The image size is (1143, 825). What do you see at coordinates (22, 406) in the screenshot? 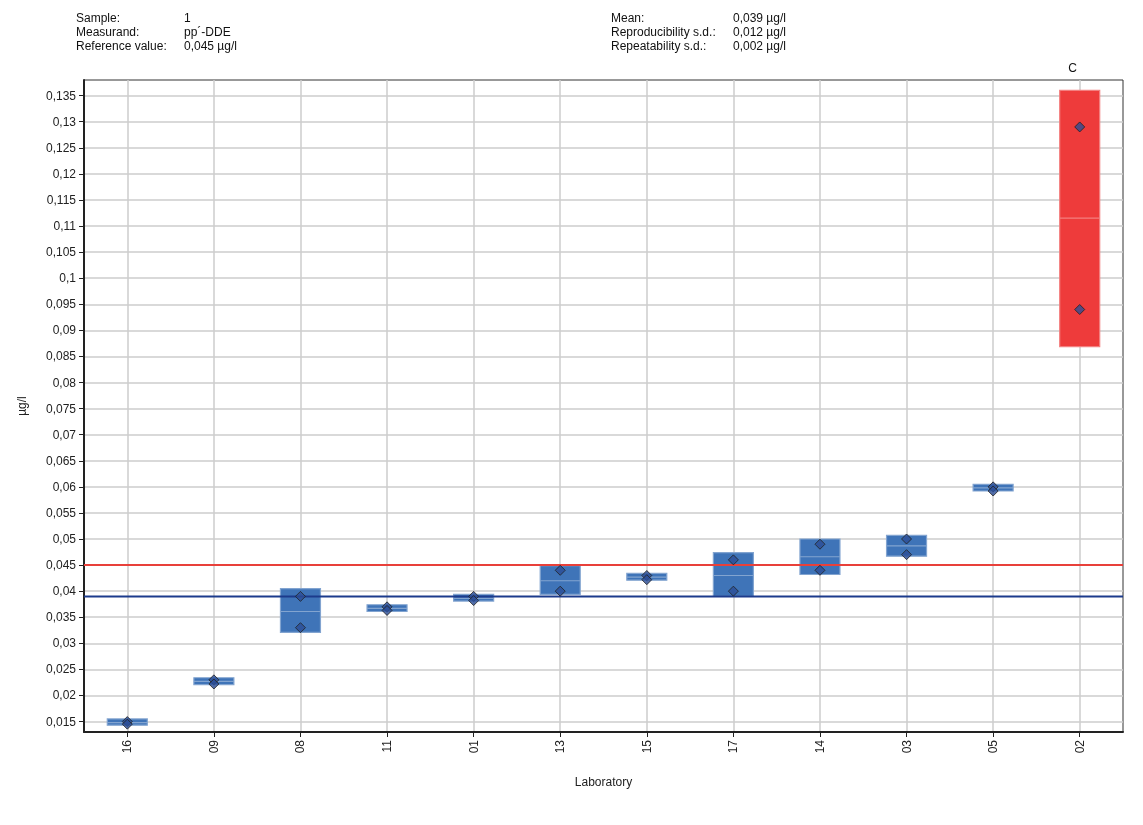
I see `y-axis-title: µg/l` at bounding box center [22, 406].